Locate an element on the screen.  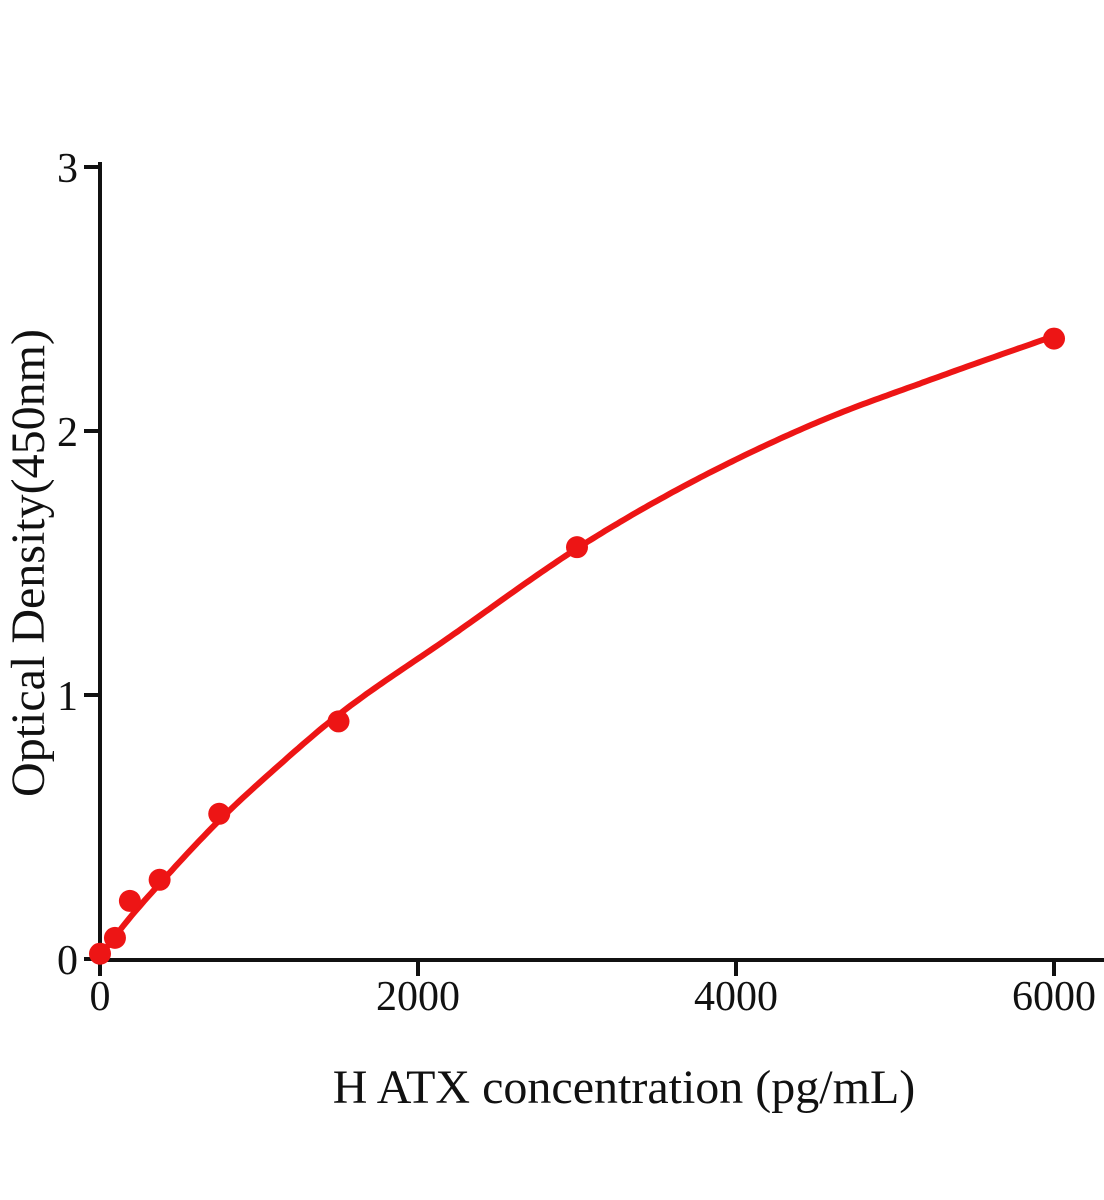
x-axis-title: H ATX concentration (pg/mL) is located at coordinates (624, 1087).